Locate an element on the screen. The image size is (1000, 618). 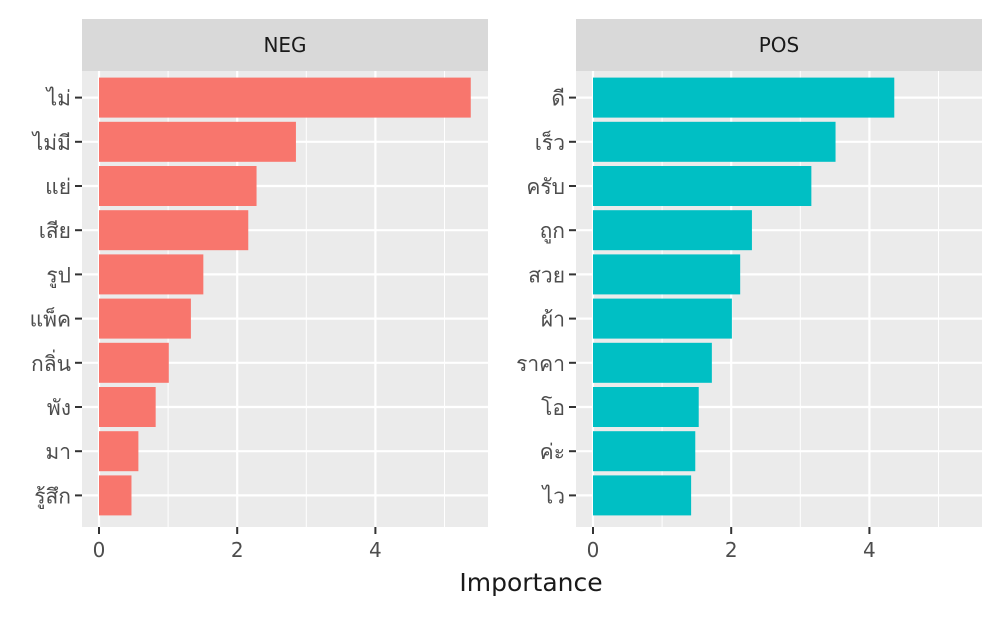
y-tick-label: ไว is located at coordinates (553, 496).